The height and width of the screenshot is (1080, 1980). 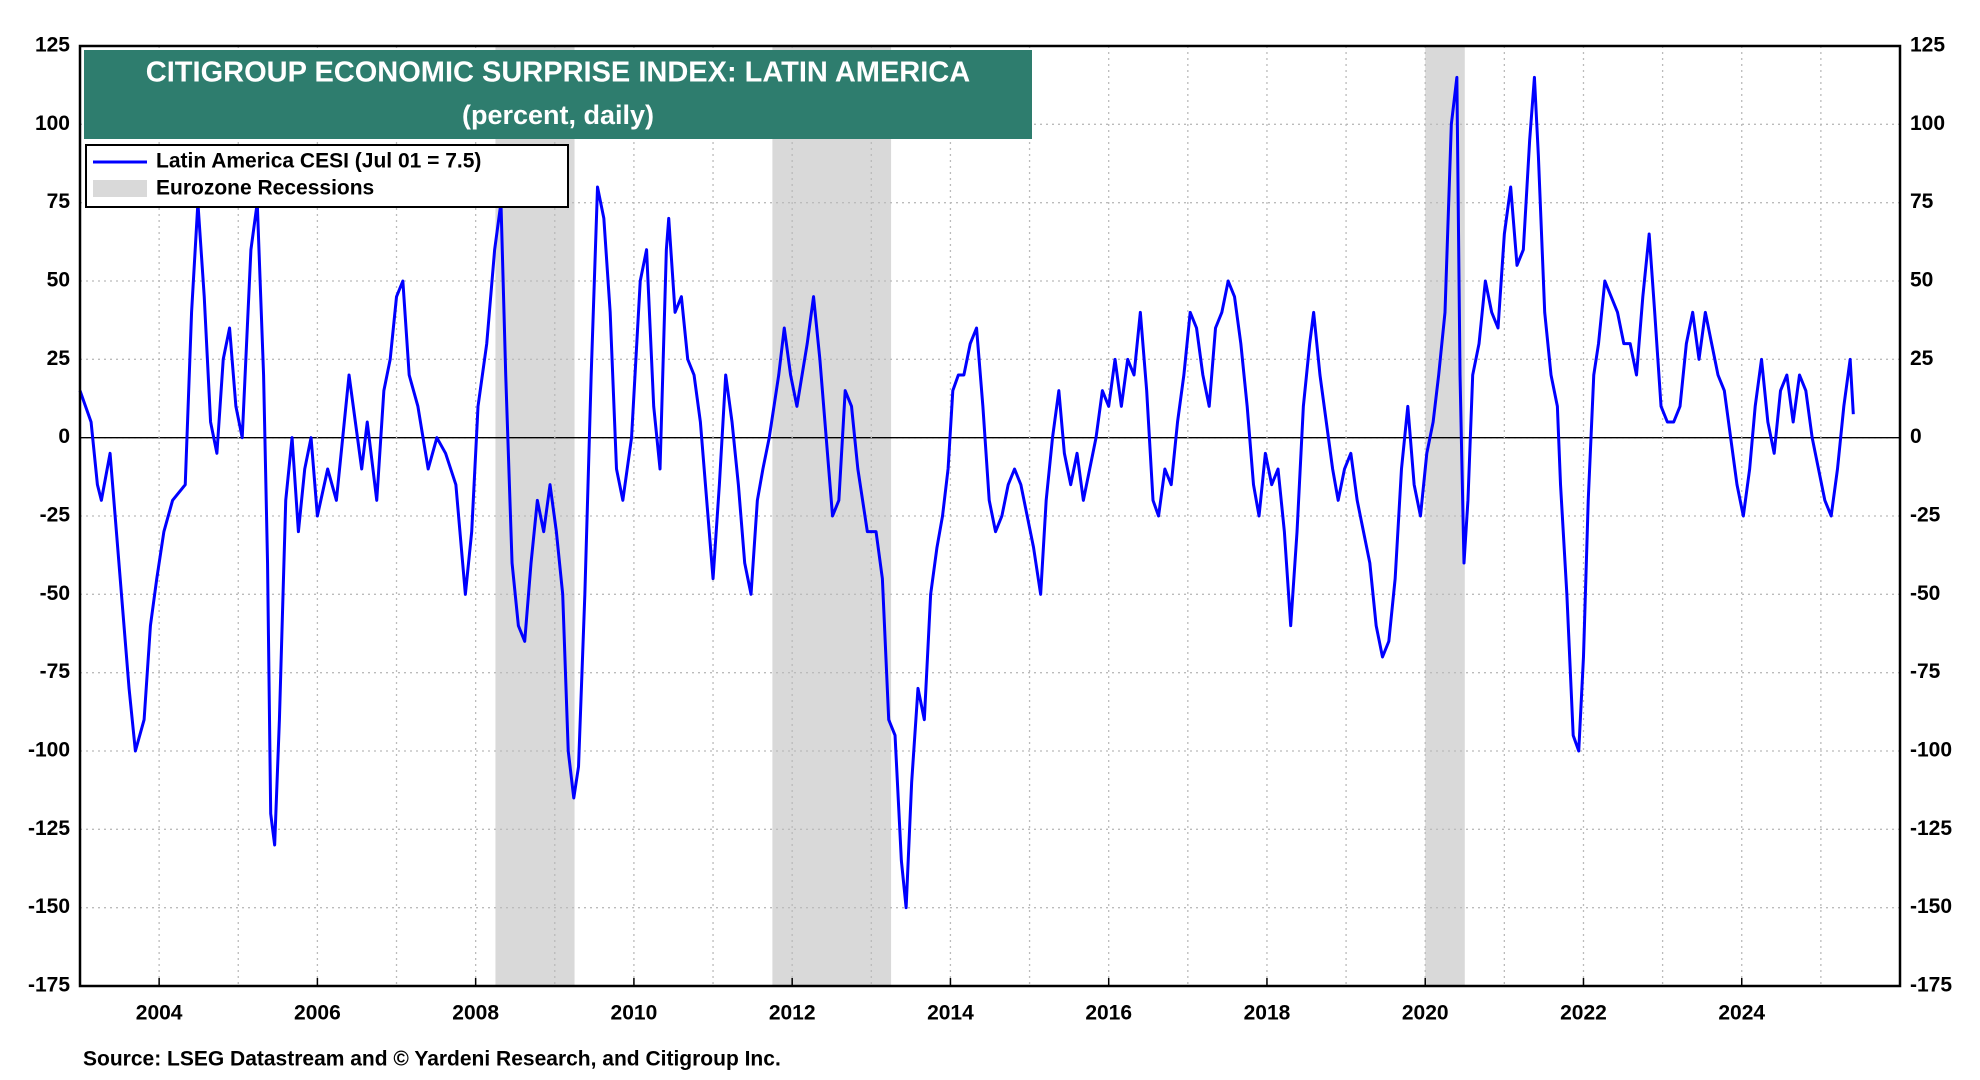 I want to click on y2-tick-label: 75, so click(x=1922, y=201).